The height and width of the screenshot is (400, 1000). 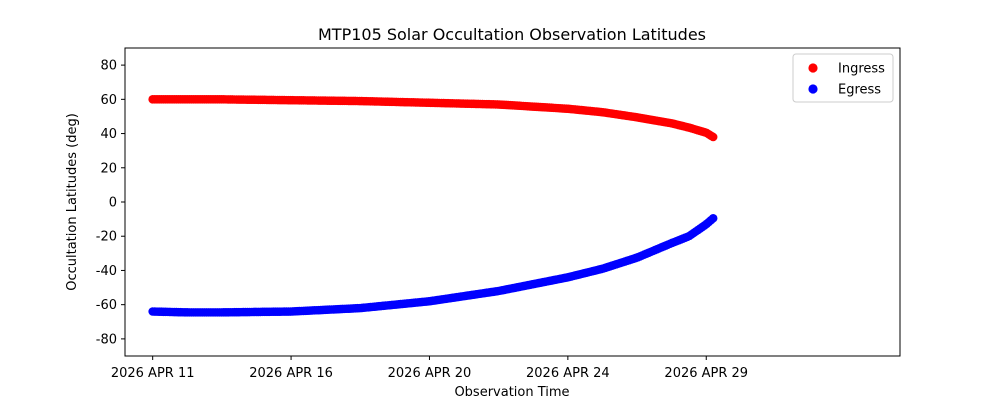 I want to click on x-tick-label: 2026 APR 16, so click(x=291, y=373).